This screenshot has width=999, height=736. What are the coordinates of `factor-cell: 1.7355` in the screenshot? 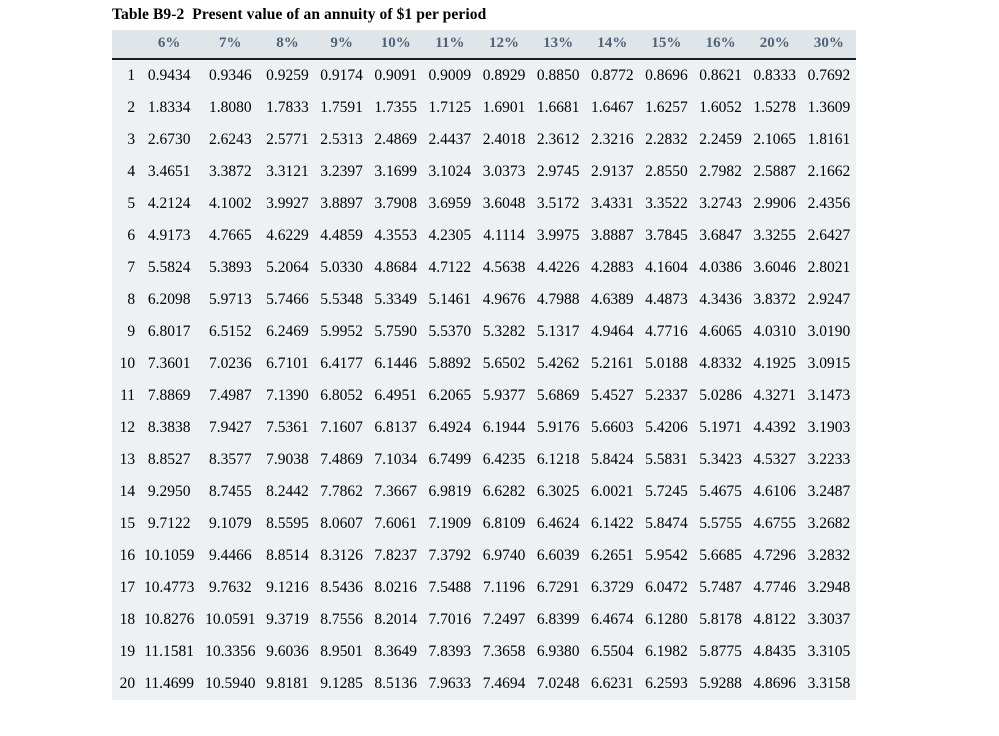 It's located at (396, 107).